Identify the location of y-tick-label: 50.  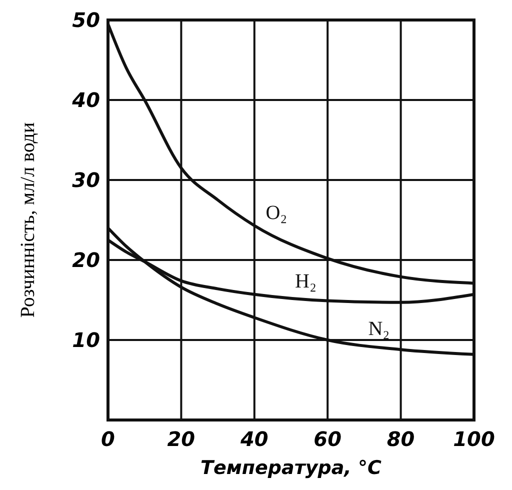
(86, 20).